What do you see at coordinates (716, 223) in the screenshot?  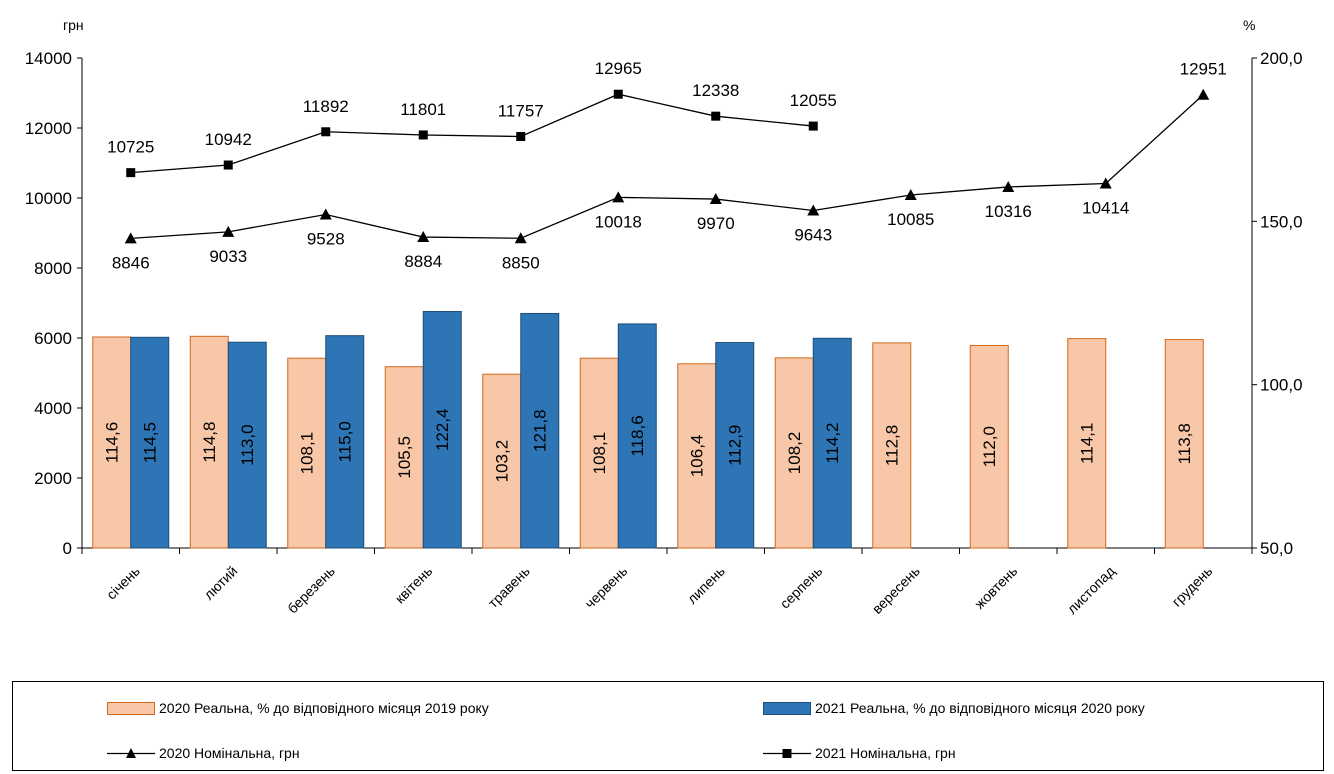 I see `line-value-label: 9970` at bounding box center [716, 223].